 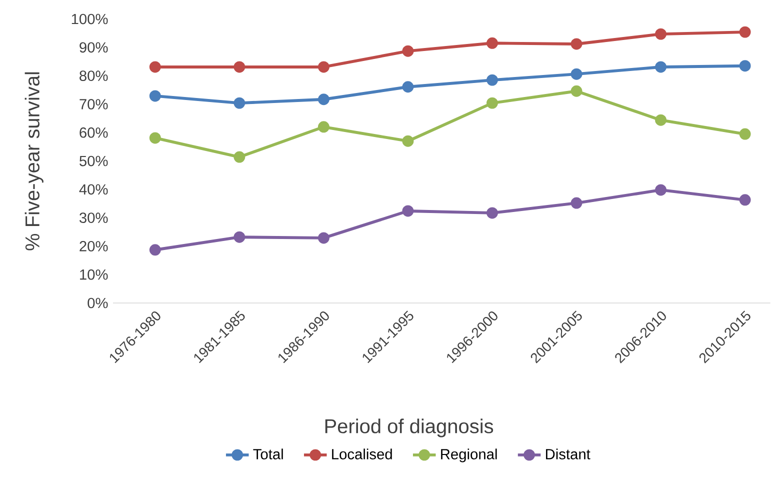 What do you see at coordinates (409, 428) in the screenshot?
I see `x-axis-title: Period of diagnosis` at bounding box center [409, 428].